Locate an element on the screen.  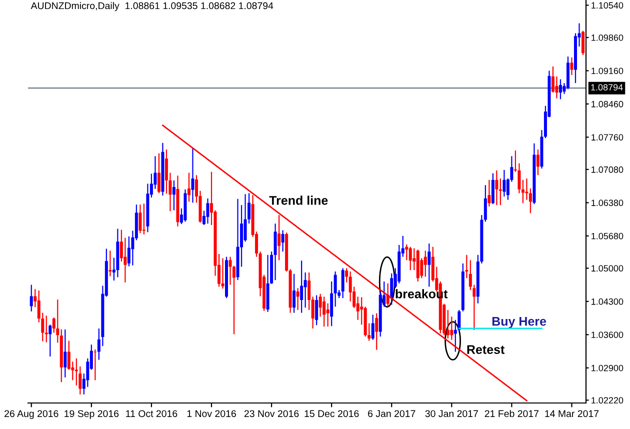
y-tick-label: 1.10540 is located at coordinates (608, 5).